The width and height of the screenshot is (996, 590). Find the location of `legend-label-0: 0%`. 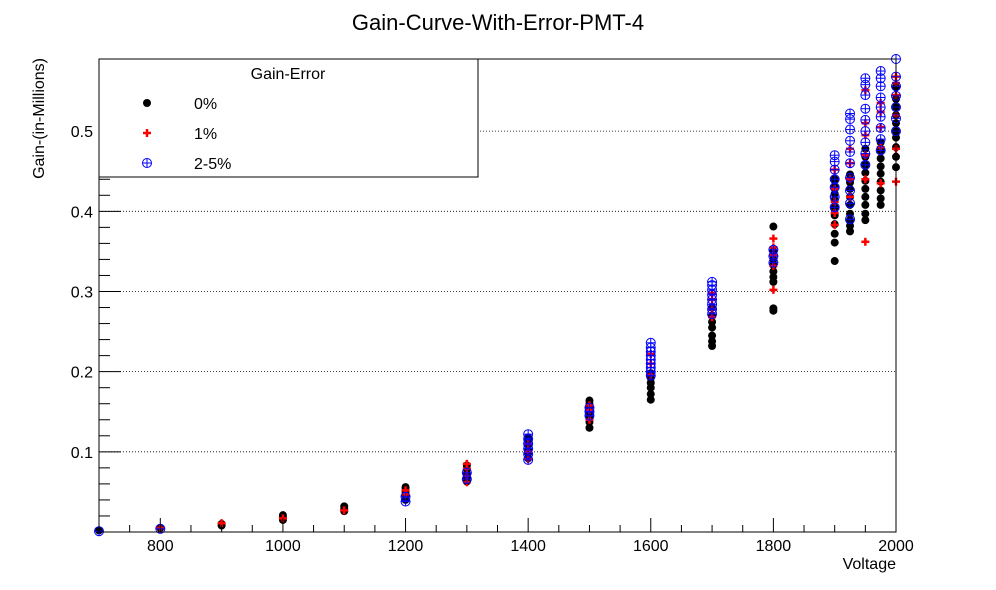

legend-label-0: 0% is located at coordinates (205, 104).